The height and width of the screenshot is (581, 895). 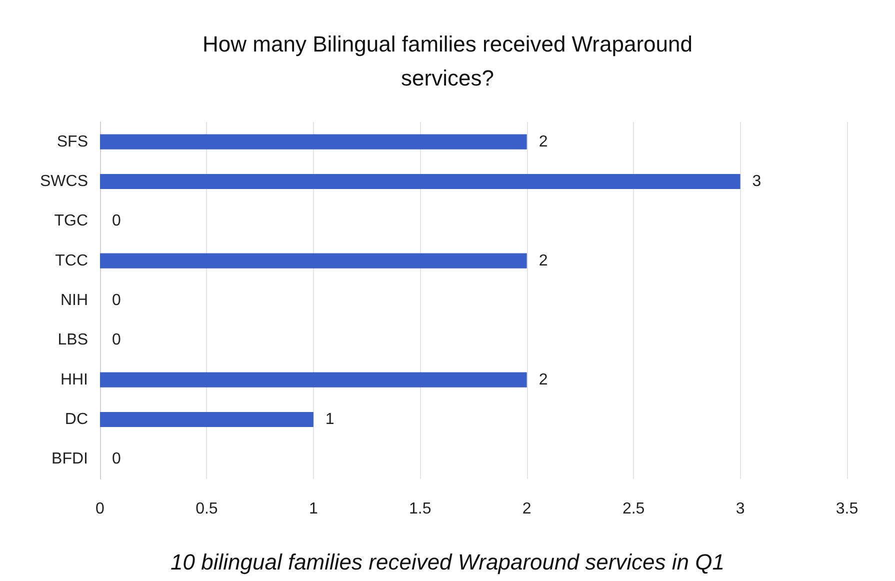 I want to click on x-tick-label: 0, so click(x=100, y=509).